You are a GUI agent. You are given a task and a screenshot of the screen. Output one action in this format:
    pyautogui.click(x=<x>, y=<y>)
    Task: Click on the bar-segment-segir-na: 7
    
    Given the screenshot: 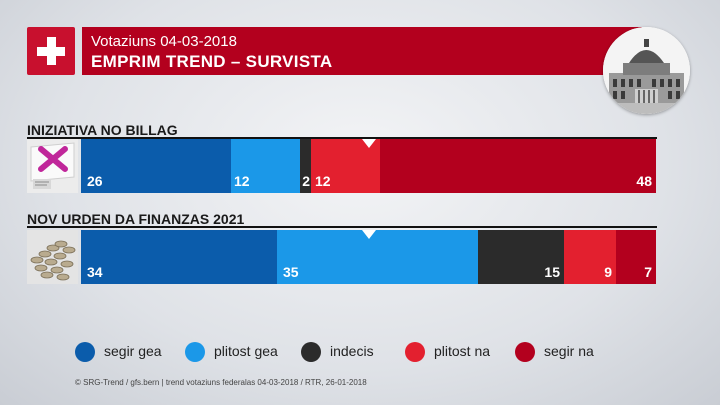 What is the action you would take?
    pyautogui.click(x=636, y=257)
    